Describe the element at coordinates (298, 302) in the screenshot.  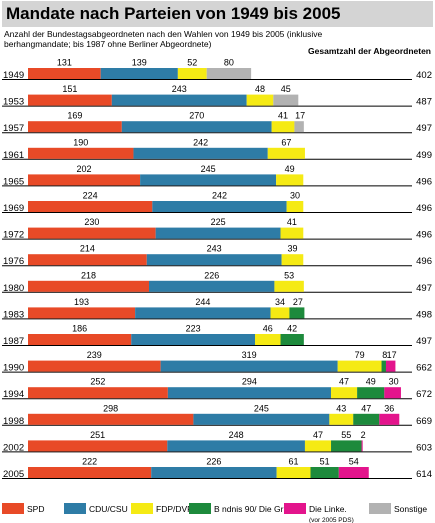
I see `data-label: 27` at that location.